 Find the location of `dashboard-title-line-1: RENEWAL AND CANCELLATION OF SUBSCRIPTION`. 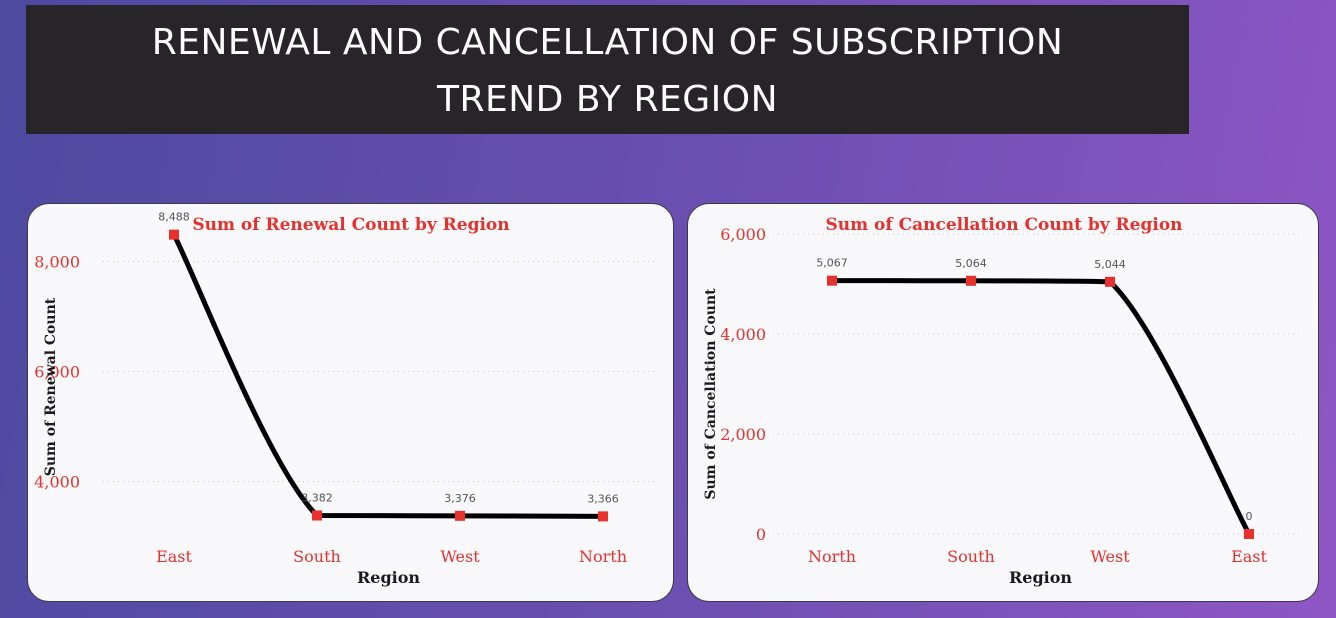

dashboard-title-line-1: RENEWAL AND CANCELLATION OF SUBSCRIPTION is located at coordinates (607, 42).